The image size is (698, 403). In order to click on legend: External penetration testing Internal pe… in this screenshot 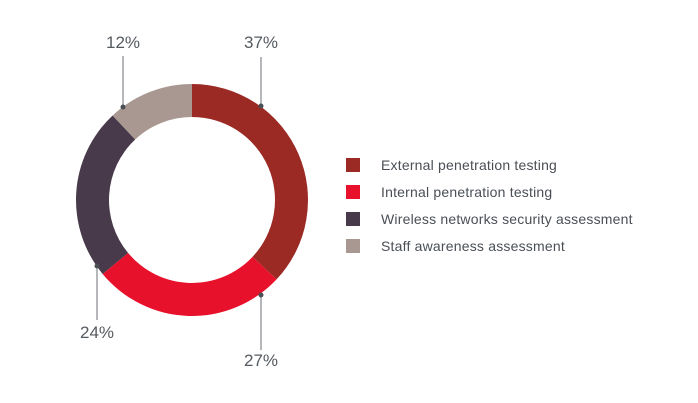, I will do `click(489, 205)`.